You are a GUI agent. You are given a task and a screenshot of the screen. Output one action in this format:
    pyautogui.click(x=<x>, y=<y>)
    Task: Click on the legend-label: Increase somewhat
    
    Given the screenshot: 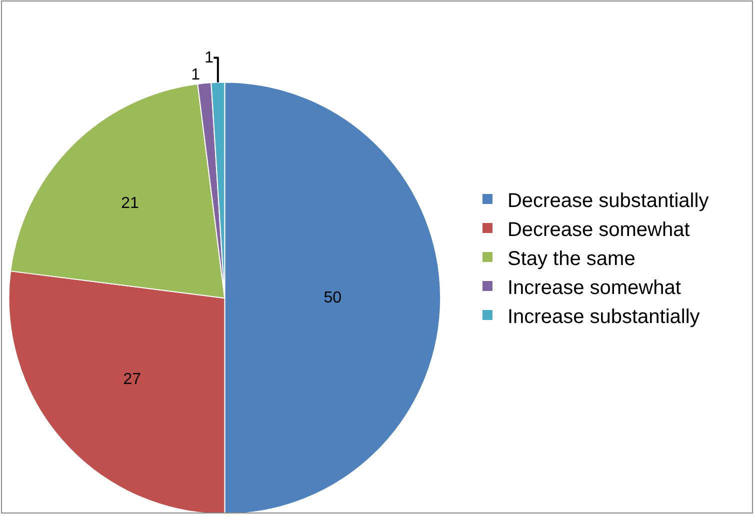 What is the action you would take?
    pyautogui.click(x=594, y=287)
    